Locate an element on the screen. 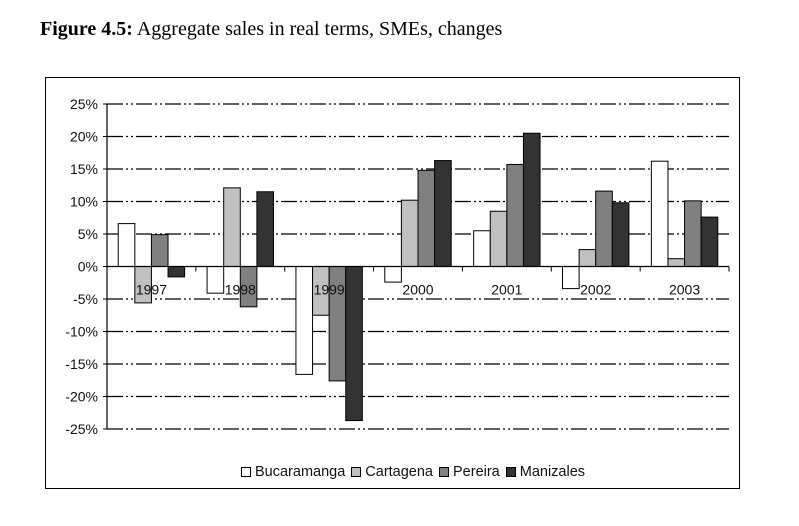 The height and width of the screenshot is (526, 799). legend: Bucaramanga Cartagena Pereira Manizales is located at coordinates (416, 472).